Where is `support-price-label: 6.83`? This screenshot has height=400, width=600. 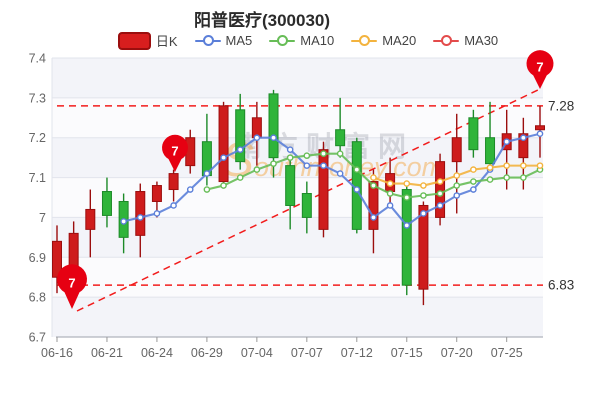
support-price-label: 6.83 is located at coordinates (561, 285).